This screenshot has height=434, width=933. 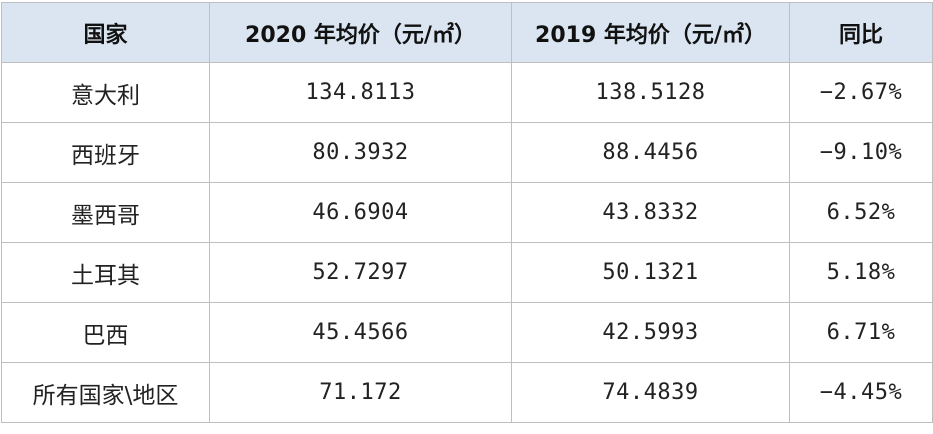 I want to click on header-price-2019: 2019 年均价（元/㎡）, so click(x=650, y=32).